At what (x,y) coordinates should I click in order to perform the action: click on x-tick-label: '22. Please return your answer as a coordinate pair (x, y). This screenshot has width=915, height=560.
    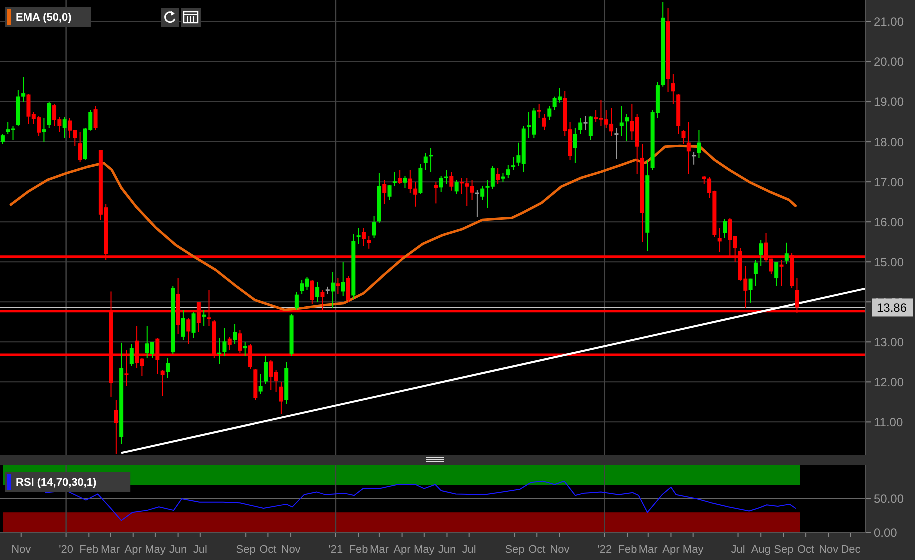
    Looking at the image, I should click on (605, 550).